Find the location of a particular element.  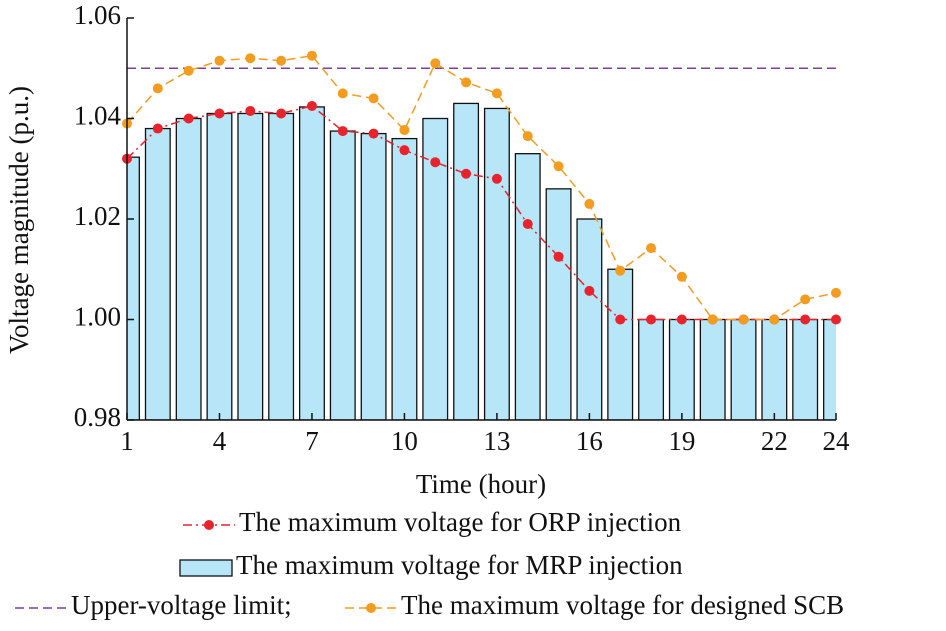

x-tick-label: 7 is located at coordinates (312, 441).